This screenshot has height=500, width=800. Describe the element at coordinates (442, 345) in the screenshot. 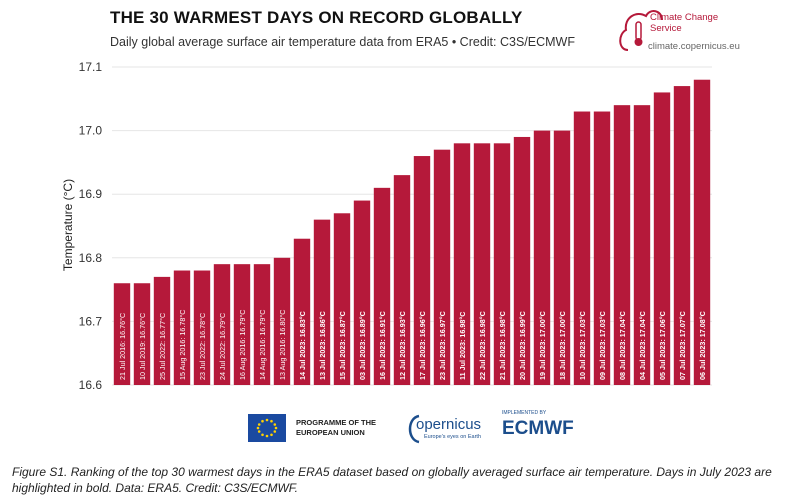

I see `bar-label: 23 Jul 2023: 16.97°C` at that location.